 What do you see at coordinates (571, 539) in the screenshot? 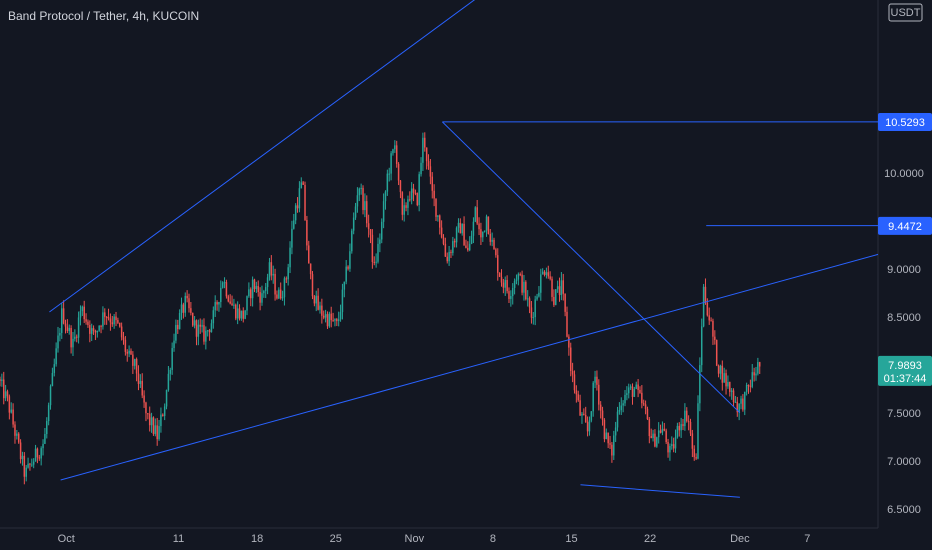
I see `x-tick-label: 15` at bounding box center [571, 539].